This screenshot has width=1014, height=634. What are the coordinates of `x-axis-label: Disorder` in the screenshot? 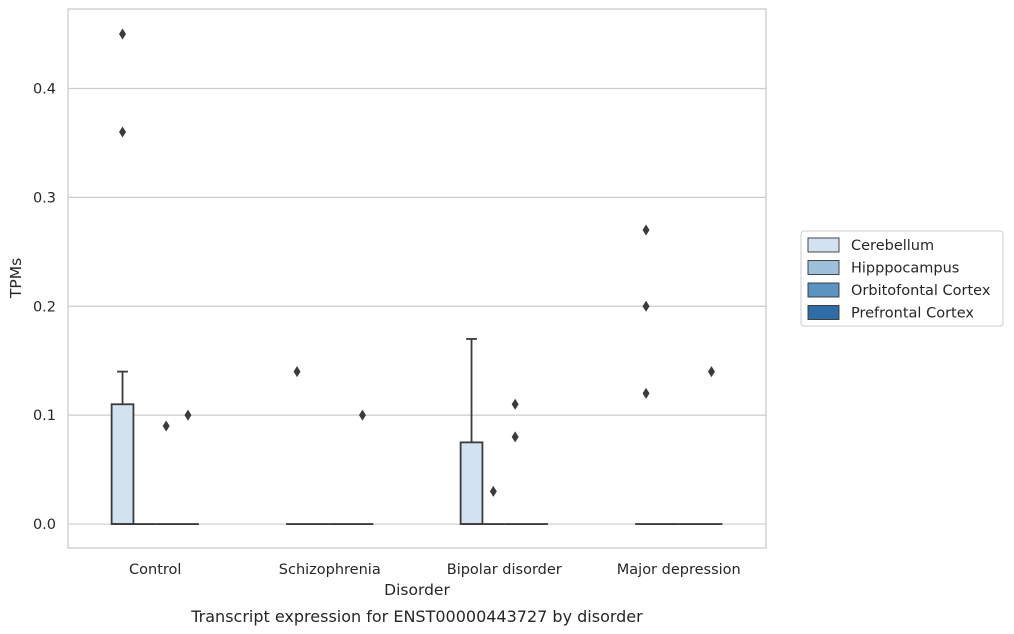 It's located at (417, 590).